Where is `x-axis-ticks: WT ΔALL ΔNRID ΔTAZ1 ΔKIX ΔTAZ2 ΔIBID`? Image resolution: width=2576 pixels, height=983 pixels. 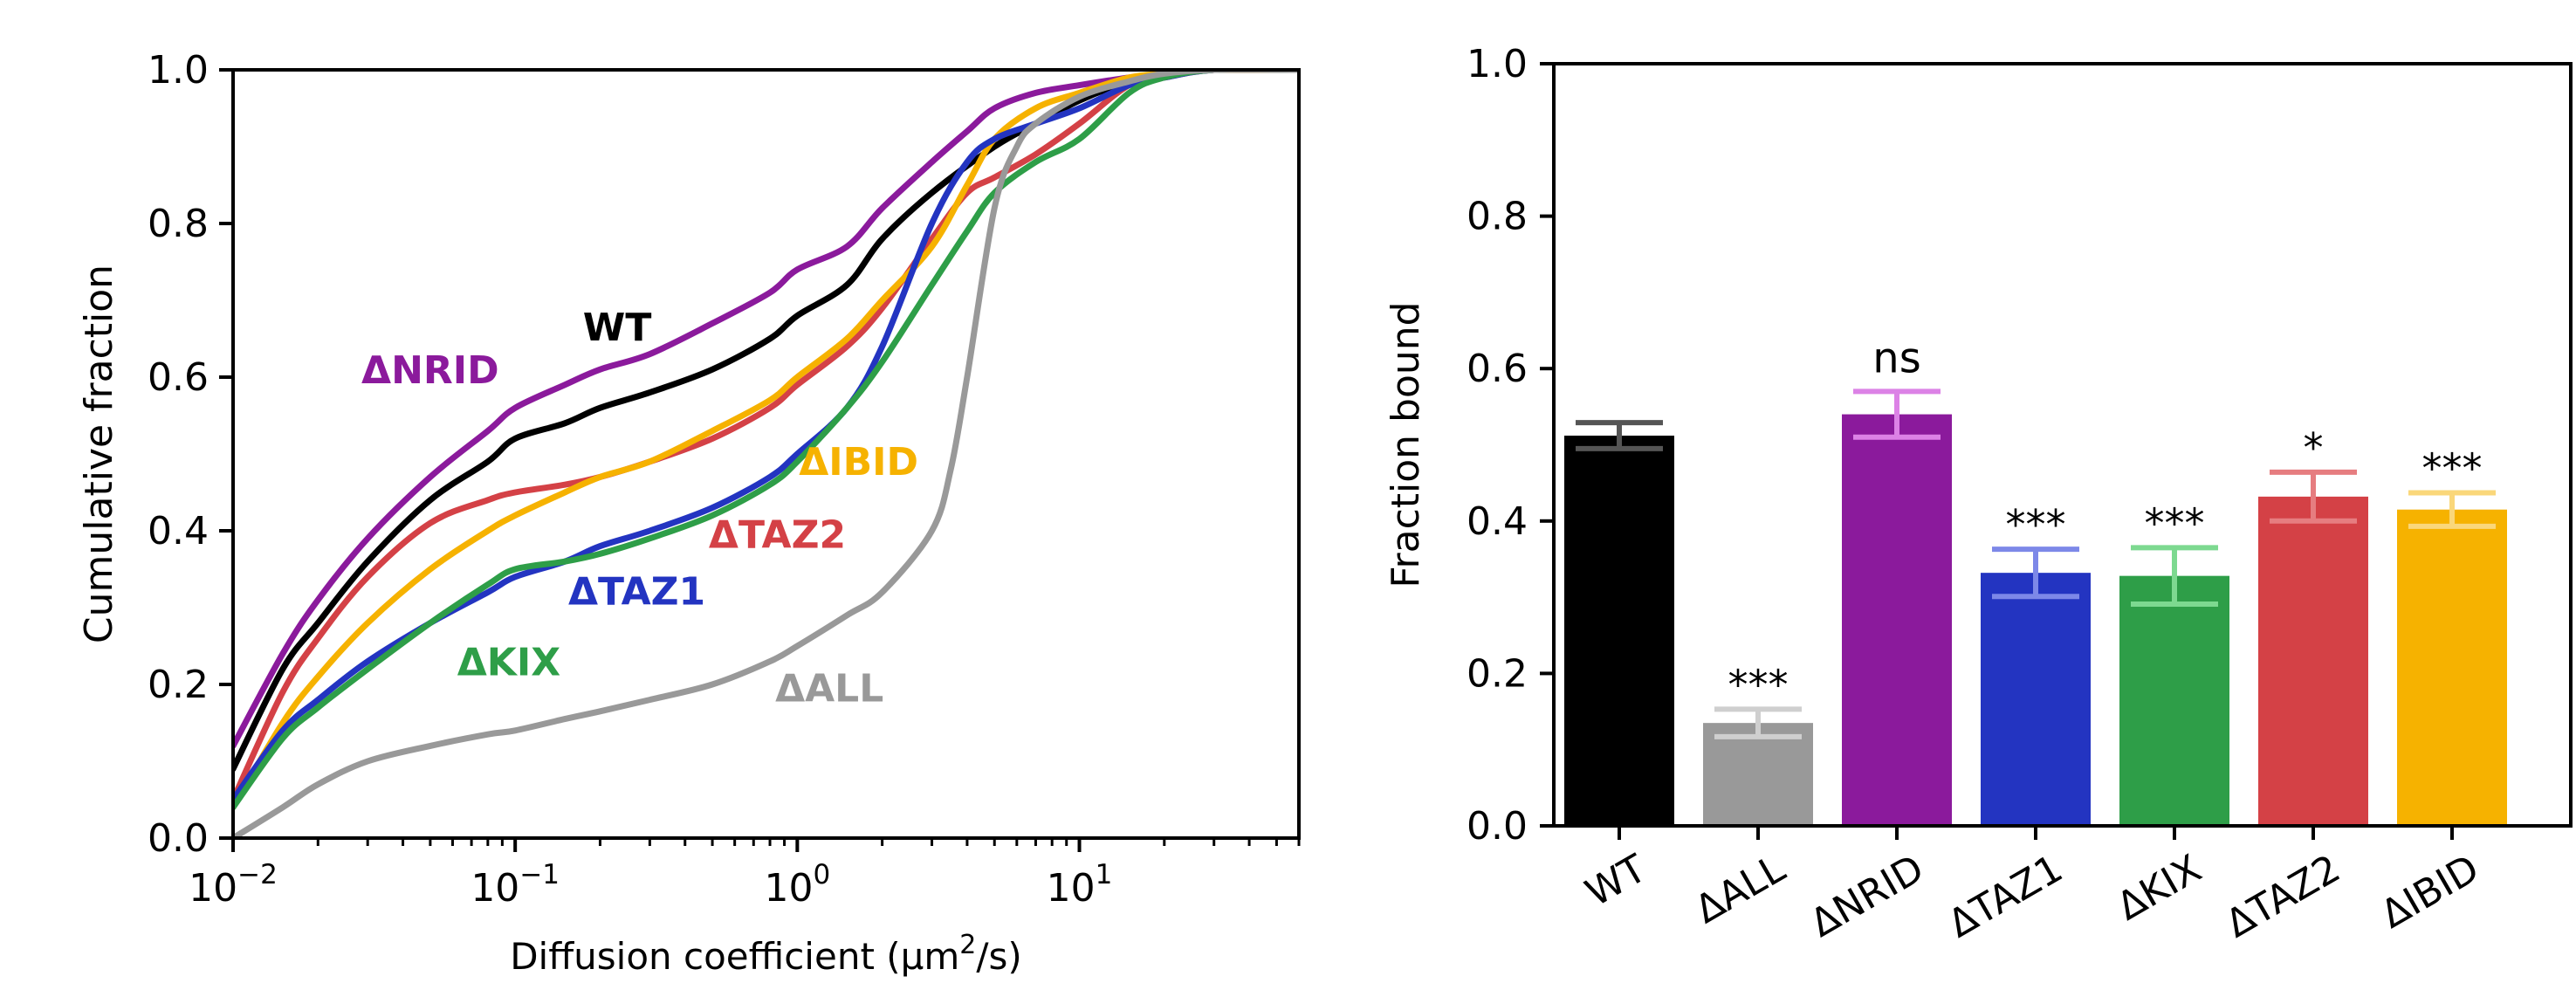
x-axis-ticks: WT ΔALL ΔNRID ΔTAZ1 ΔKIX ΔTAZ2 ΔIBID is located at coordinates (2032, 886).